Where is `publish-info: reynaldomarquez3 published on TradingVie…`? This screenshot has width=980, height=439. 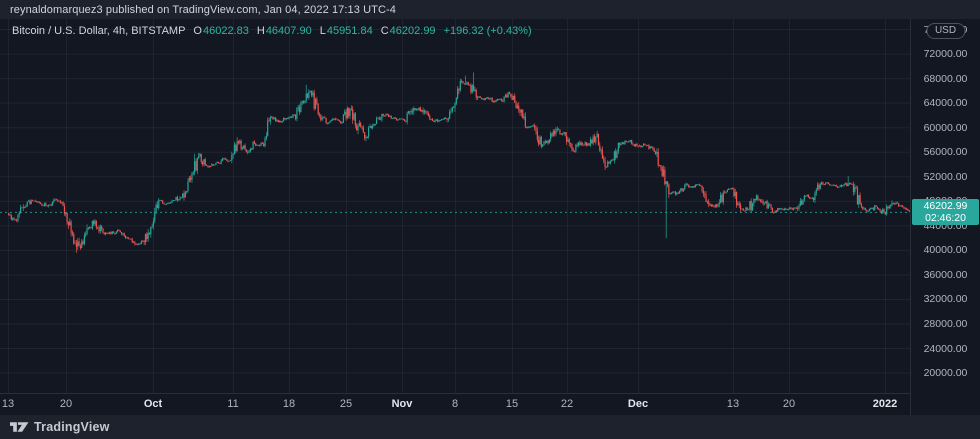
publish-info: reynaldomarquez3 published on TradingVie… is located at coordinates (203, 9).